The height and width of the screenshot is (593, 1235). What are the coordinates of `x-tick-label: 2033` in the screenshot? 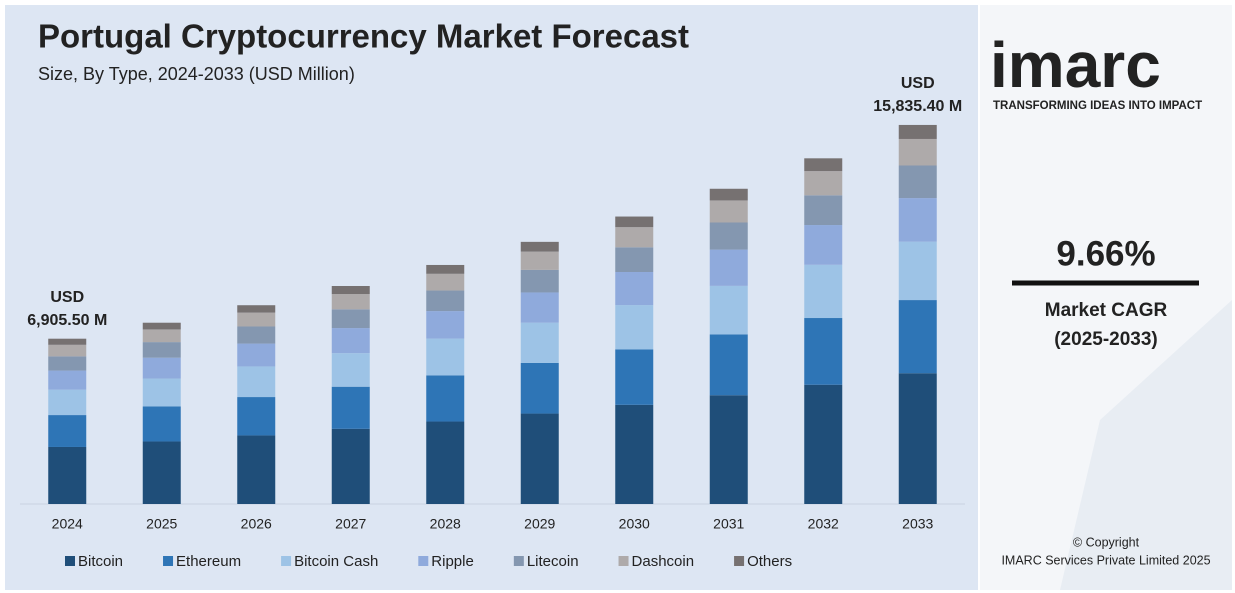 It's located at (917, 524).